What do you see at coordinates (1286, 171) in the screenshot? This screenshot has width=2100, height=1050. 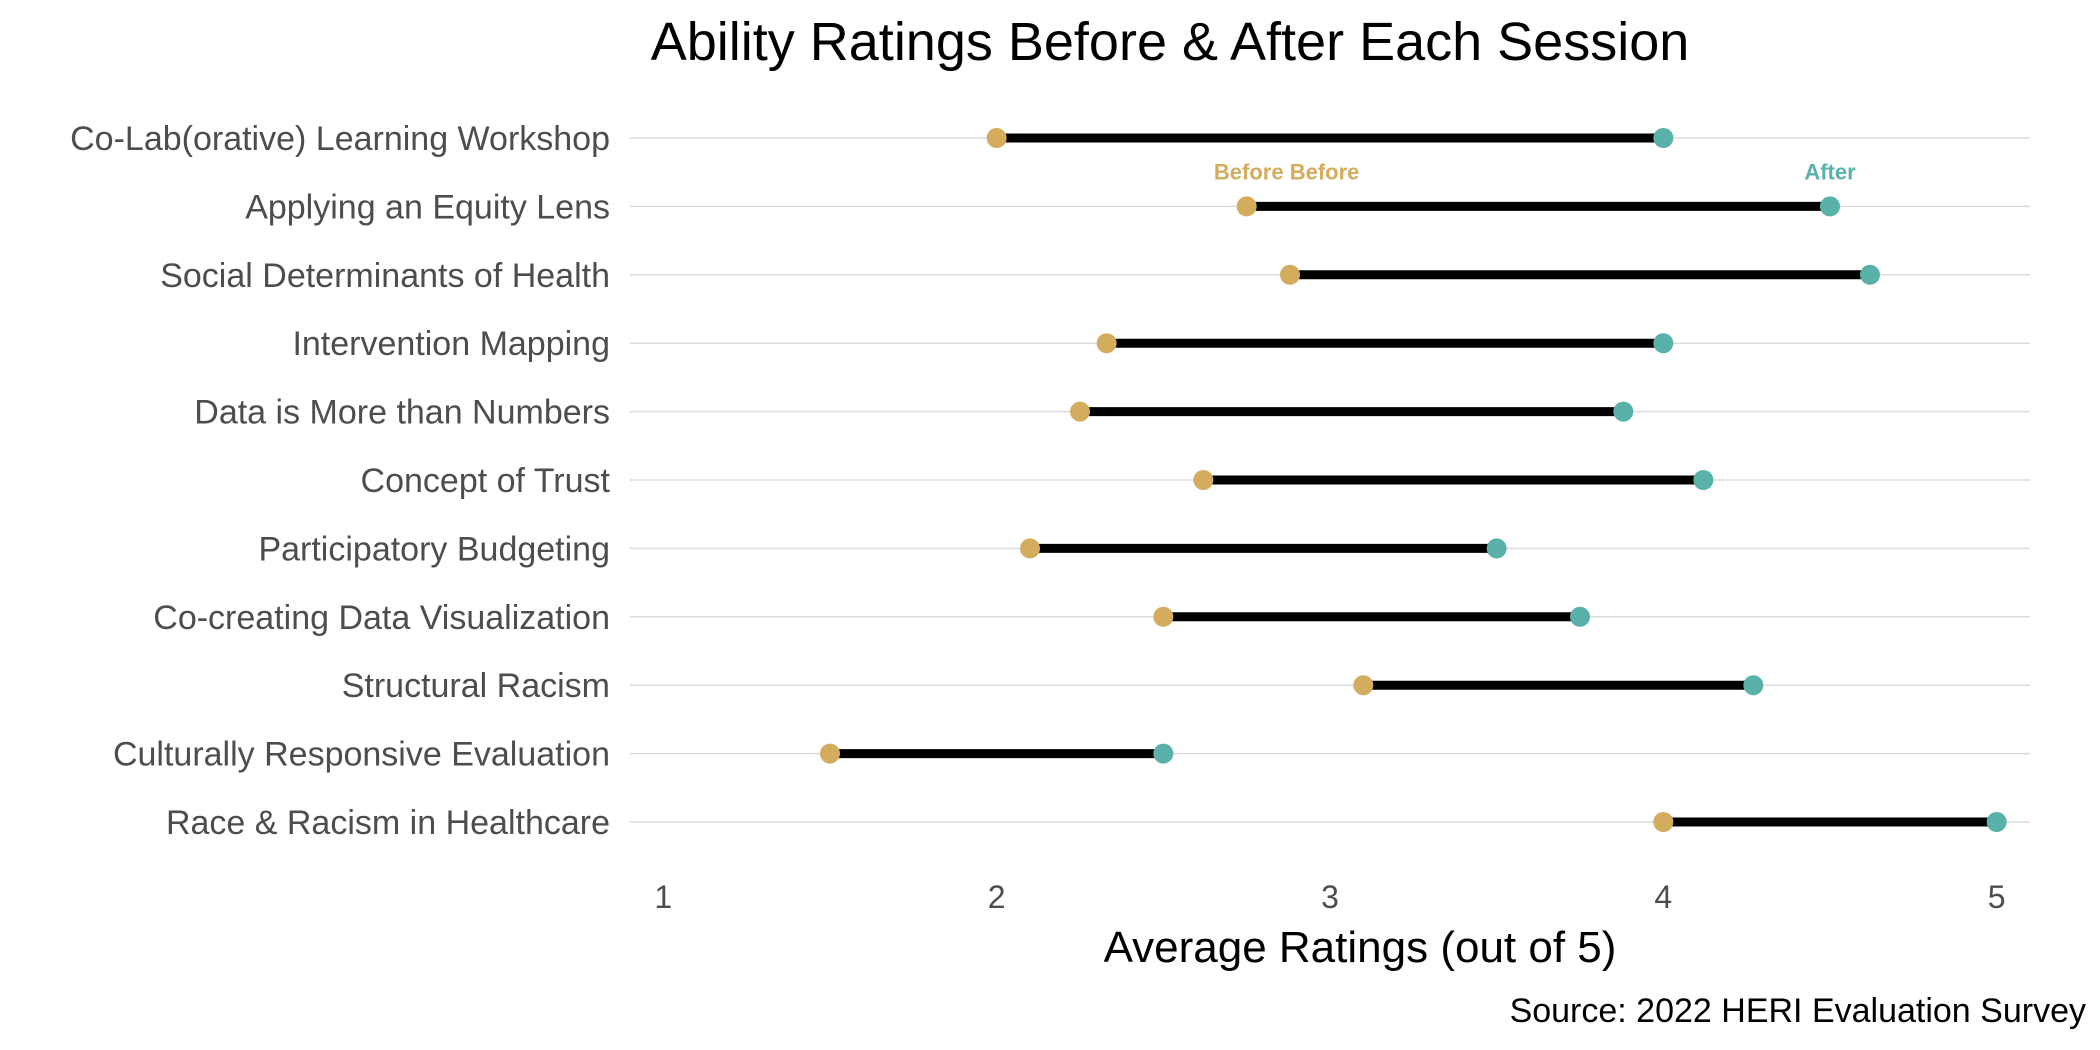 I see `before-annotation: Before Before` at bounding box center [1286, 171].